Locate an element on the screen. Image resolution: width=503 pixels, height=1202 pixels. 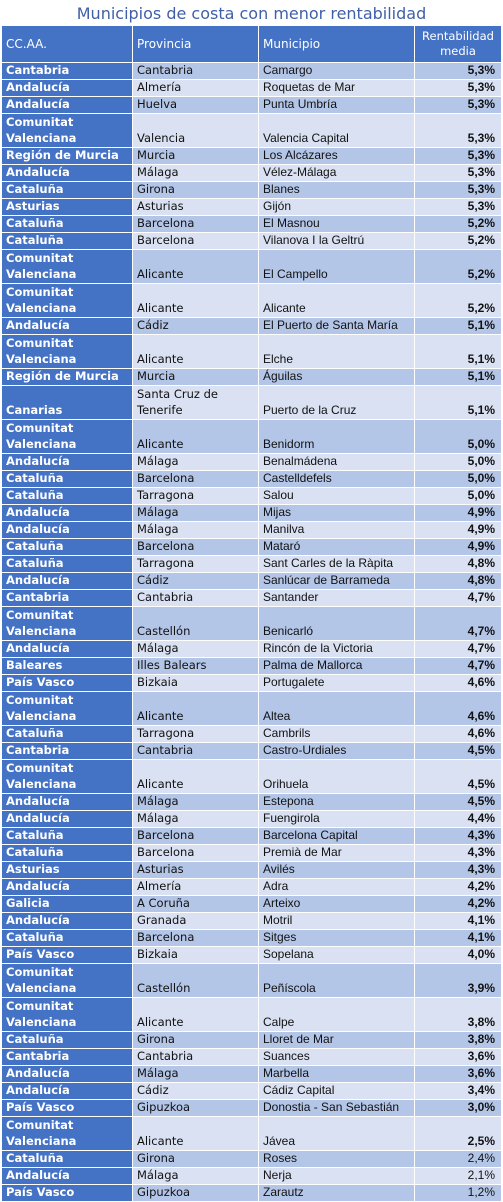
cell-municipio: Benalmádena is located at coordinates (337, 462).